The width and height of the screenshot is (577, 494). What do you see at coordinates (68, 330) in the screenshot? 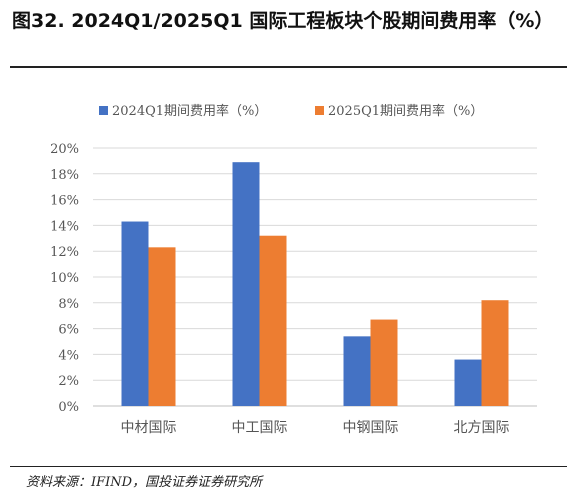
I see `y-tick-label: 6%` at bounding box center [68, 330].